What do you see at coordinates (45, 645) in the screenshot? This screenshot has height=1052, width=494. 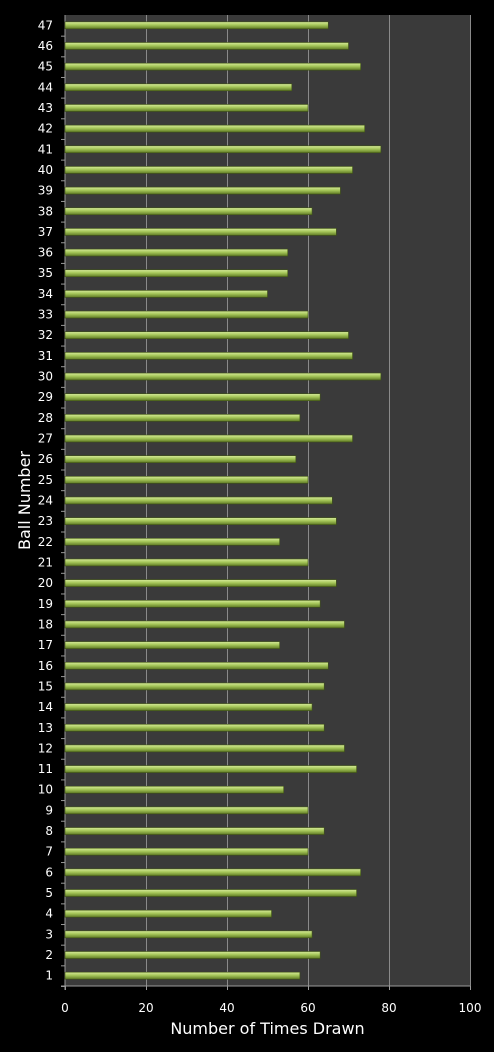 I see `y-tick-label-17: 17` at bounding box center [45, 645].